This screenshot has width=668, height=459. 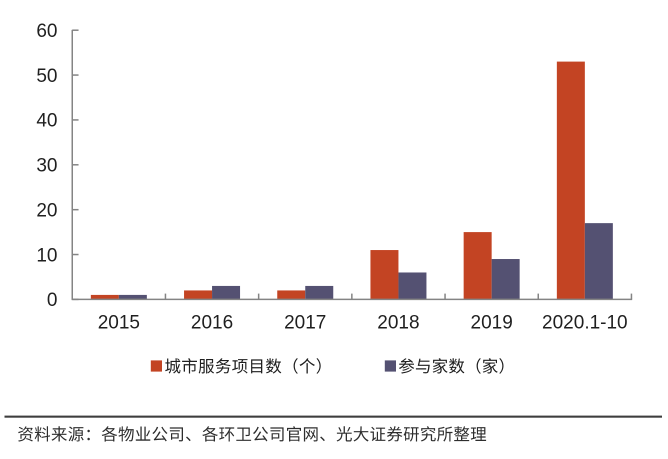 What do you see at coordinates (46, 210) in the screenshot?
I see `svg-text: 20` at bounding box center [46, 210].